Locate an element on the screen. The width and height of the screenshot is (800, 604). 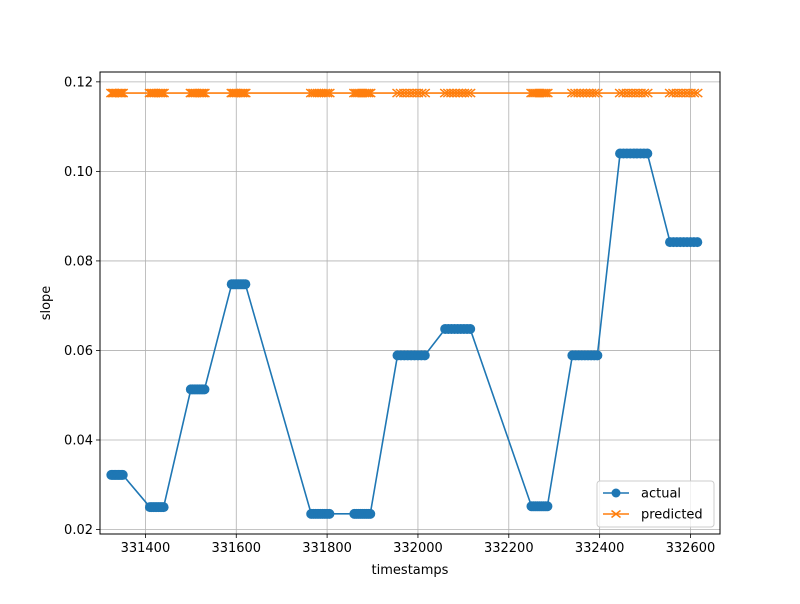
x-axis-label: timestamps is located at coordinates (410, 570).